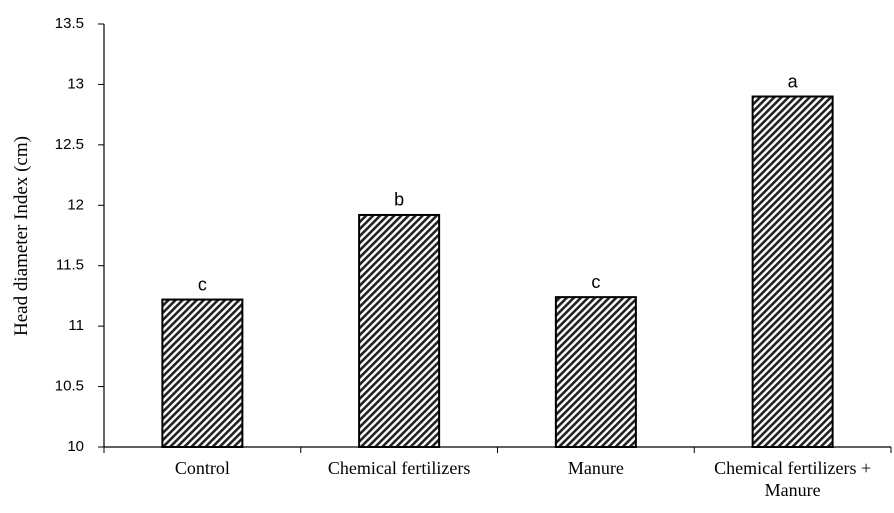  I want to click on y-tick-label: 11, so click(76, 325).